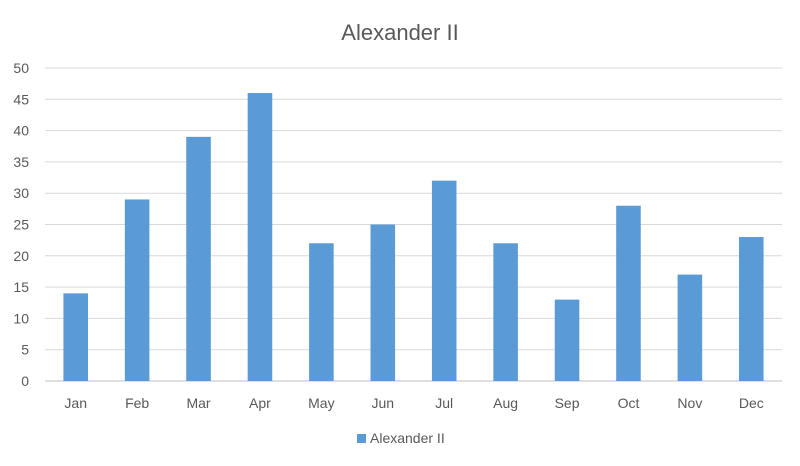  Describe the element at coordinates (413, 403) in the screenshot. I see `x-axis-ticks: Jan Feb Mar Apr May Jun Jul Aug Sep Oct Nov Dec` at that location.